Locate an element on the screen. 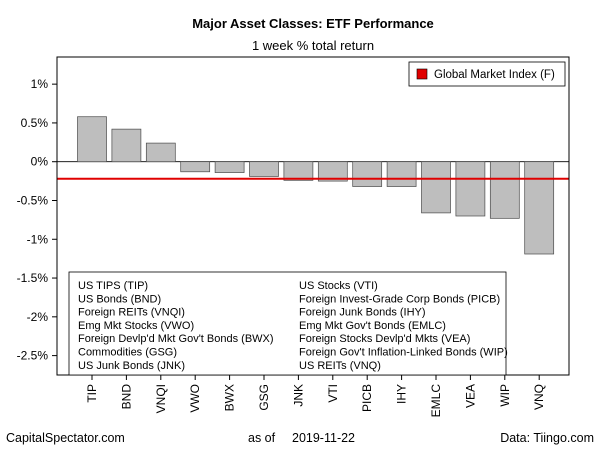 The width and height of the screenshot is (600, 450). bar-picb is located at coordinates (367, 174).